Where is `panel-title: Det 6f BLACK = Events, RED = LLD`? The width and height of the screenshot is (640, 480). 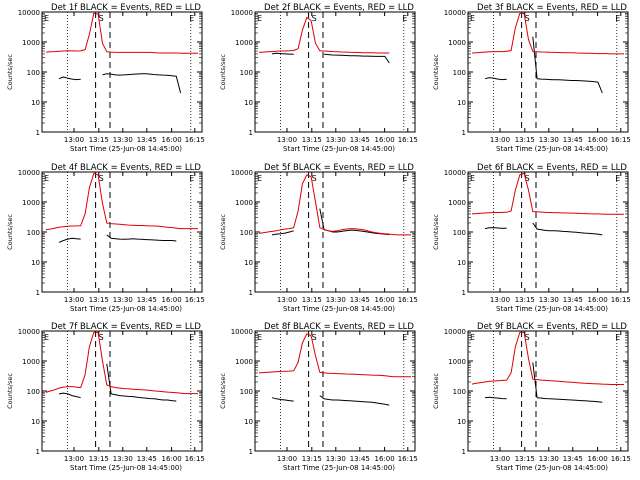
panel-title: Det 6f BLACK = Events, RED = LLD is located at coordinates (552, 168).